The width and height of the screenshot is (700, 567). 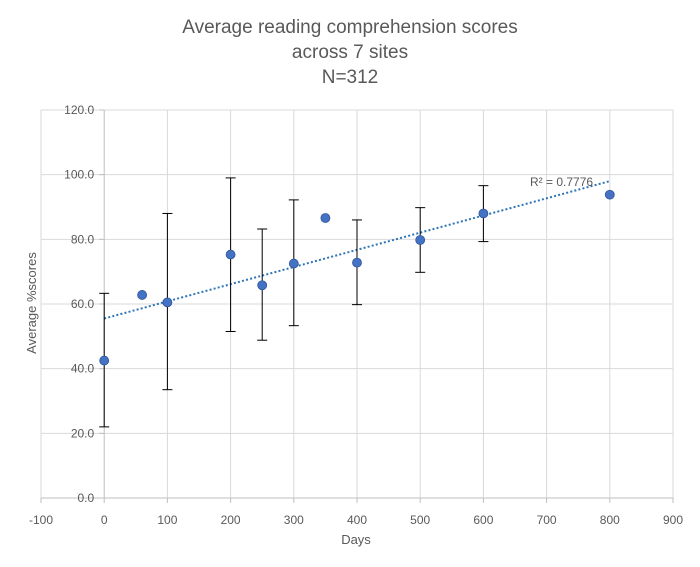 I want to click on x-tick-label: 400, so click(x=357, y=520).